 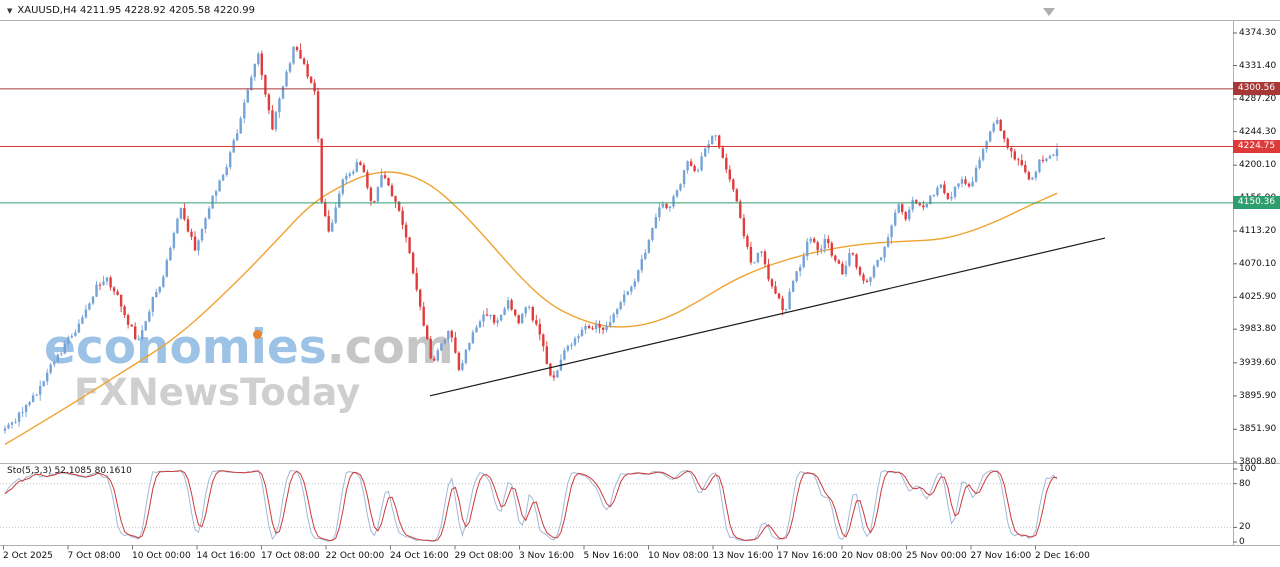 What do you see at coordinates (1258, 33) in the screenshot?
I see `price-axis-label: 4374.30` at bounding box center [1258, 33].